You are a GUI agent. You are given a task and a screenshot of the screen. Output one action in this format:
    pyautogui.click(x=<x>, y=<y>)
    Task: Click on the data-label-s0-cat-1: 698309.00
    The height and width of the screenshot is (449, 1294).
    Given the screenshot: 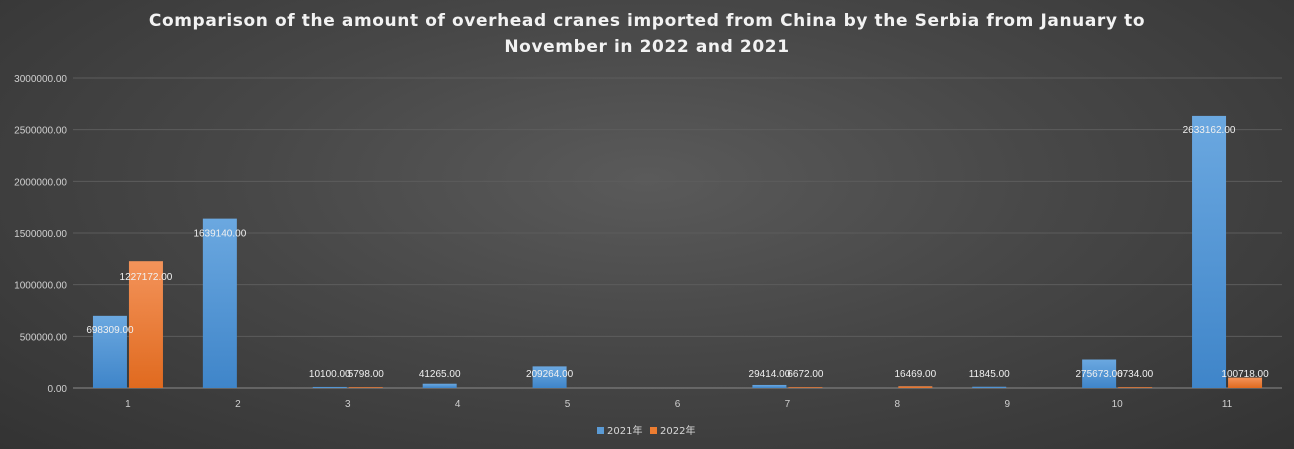 What is the action you would take?
    pyautogui.click(x=110, y=330)
    